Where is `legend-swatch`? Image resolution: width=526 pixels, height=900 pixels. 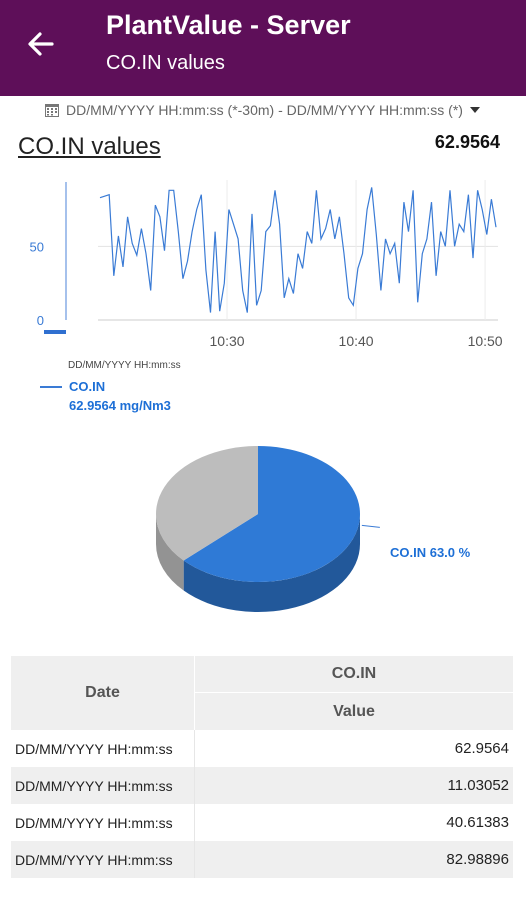 legend-swatch is located at coordinates (51, 387).